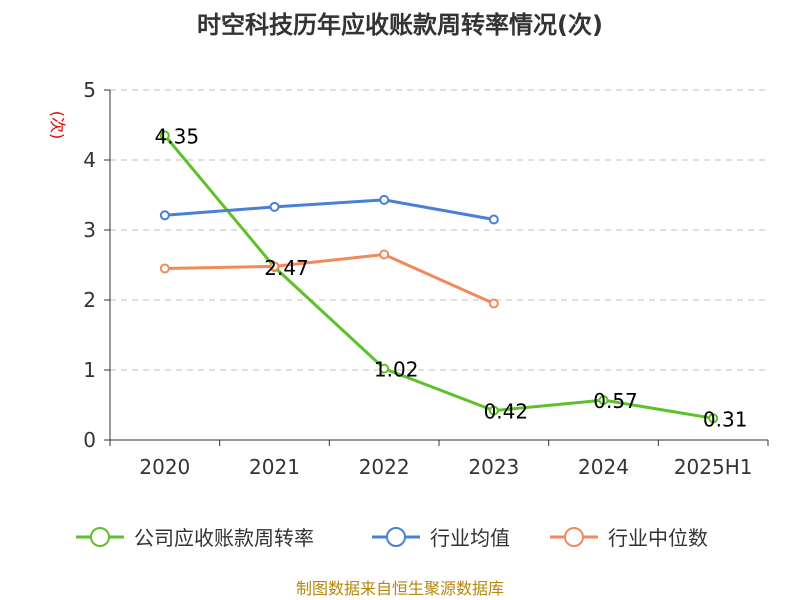  Describe the element at coordinates (506, 412) in the screenshot. I see `data-label: 0.42` at that location.